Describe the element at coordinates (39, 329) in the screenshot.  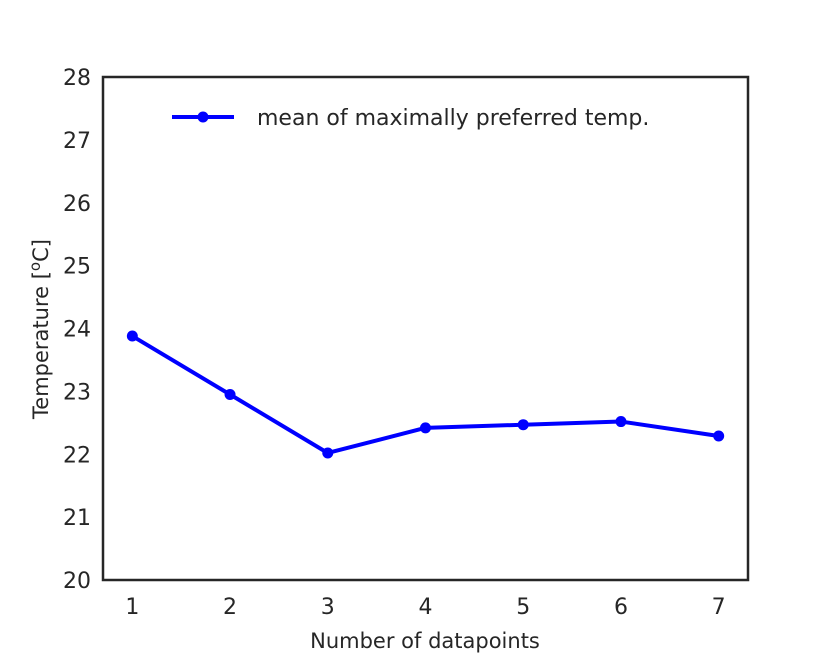
I see `y-axis-label: Temperature [oC]` at that location.